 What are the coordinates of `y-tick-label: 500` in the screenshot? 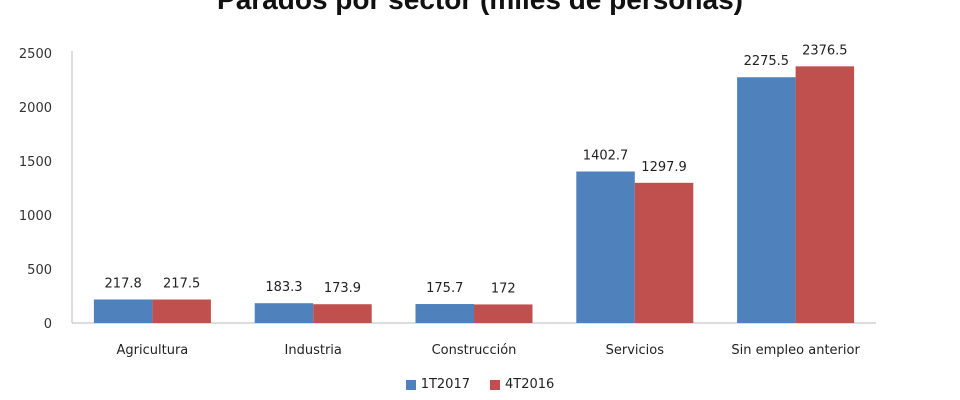 It's located at (39, 270).